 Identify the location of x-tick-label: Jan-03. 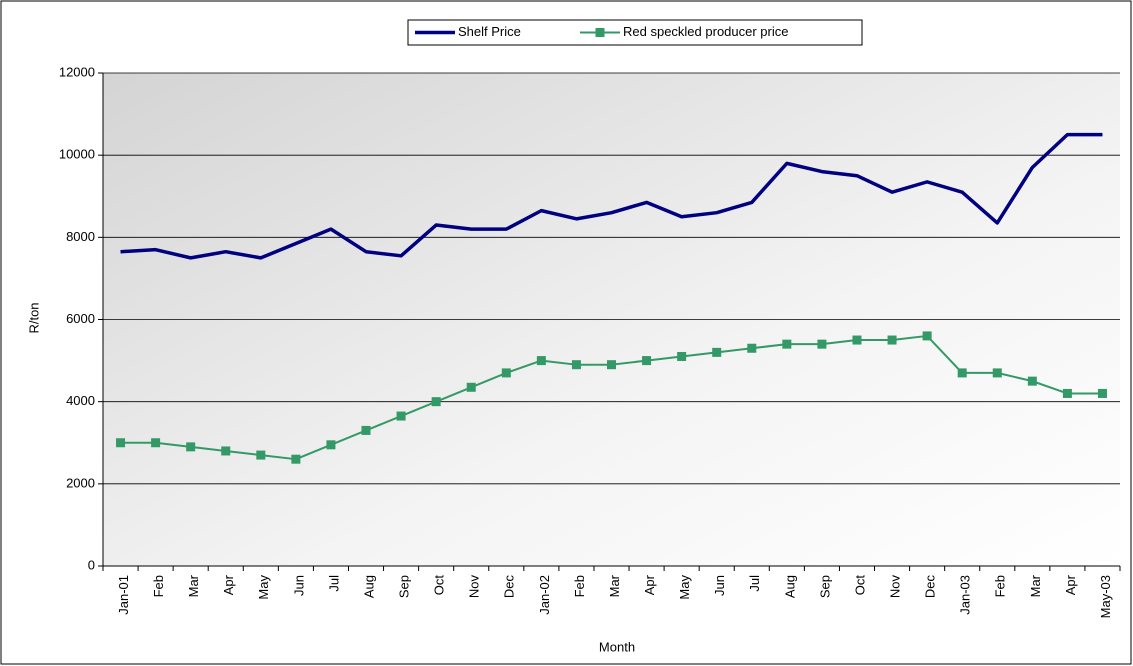
(965, 595).